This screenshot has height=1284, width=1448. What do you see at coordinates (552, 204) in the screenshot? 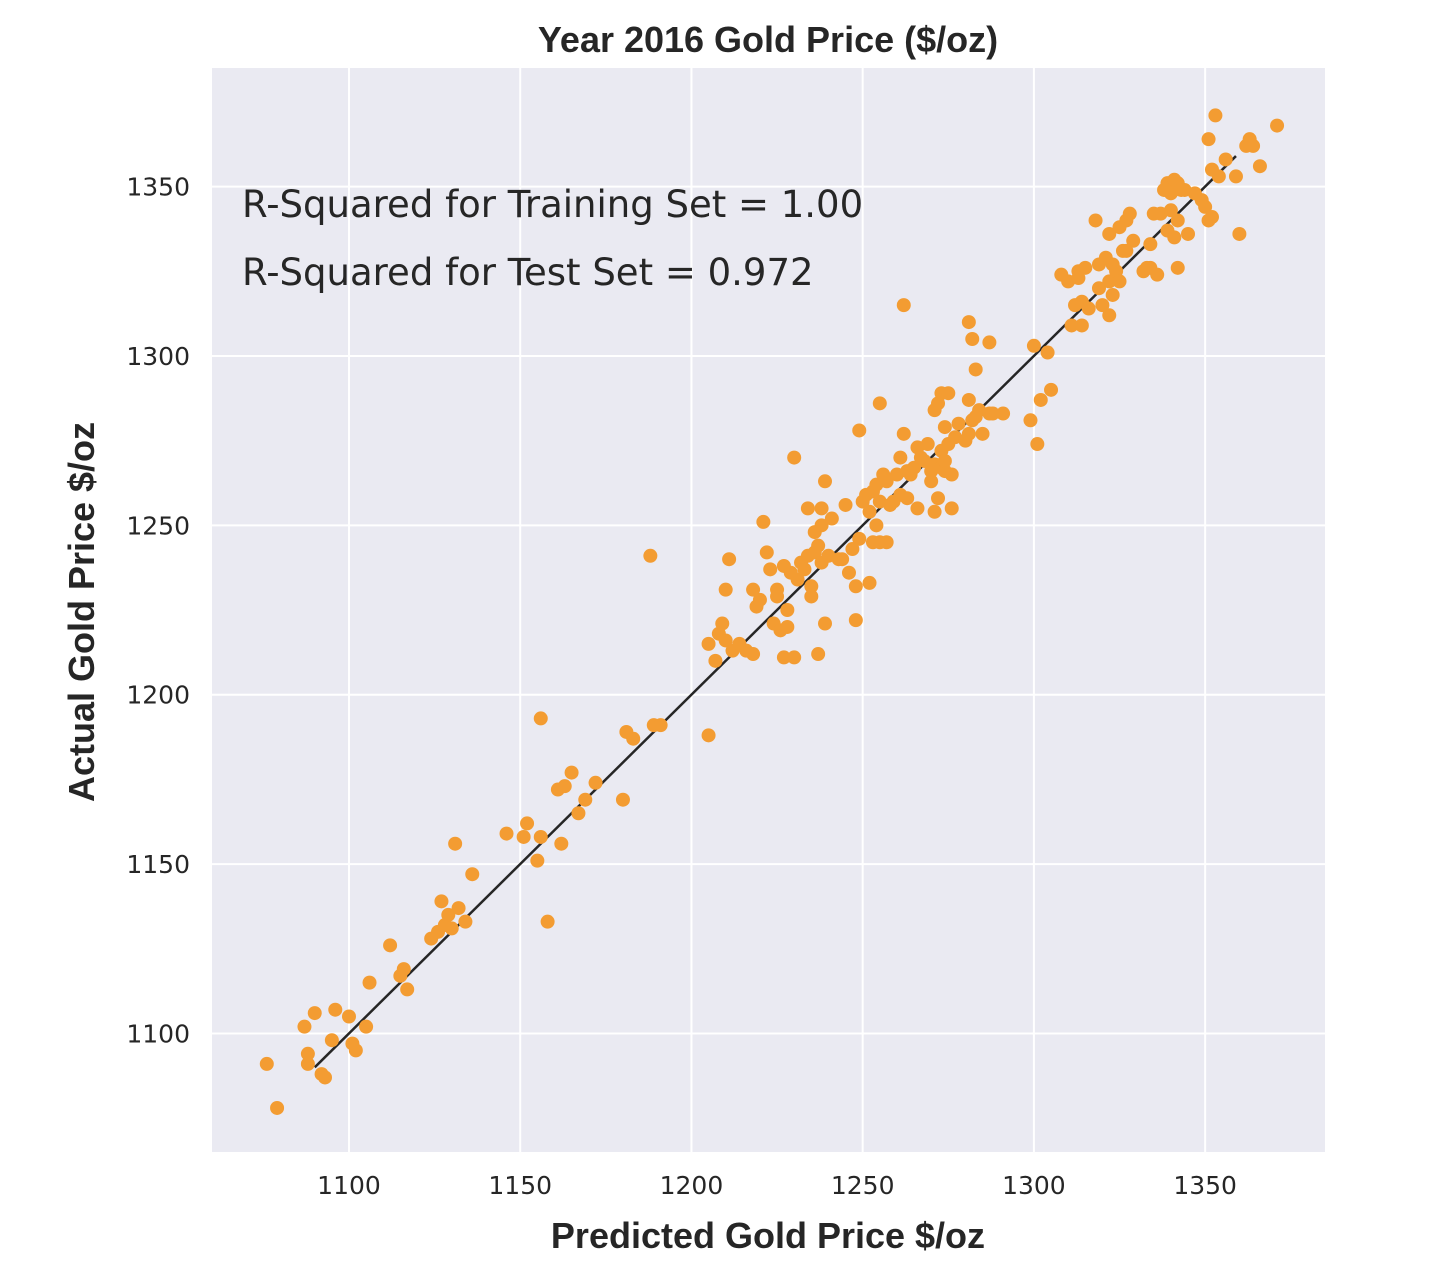
I see `annotation-training-r2: R-Squared for Training Set = 1.00` at bounding box center [552, 204].